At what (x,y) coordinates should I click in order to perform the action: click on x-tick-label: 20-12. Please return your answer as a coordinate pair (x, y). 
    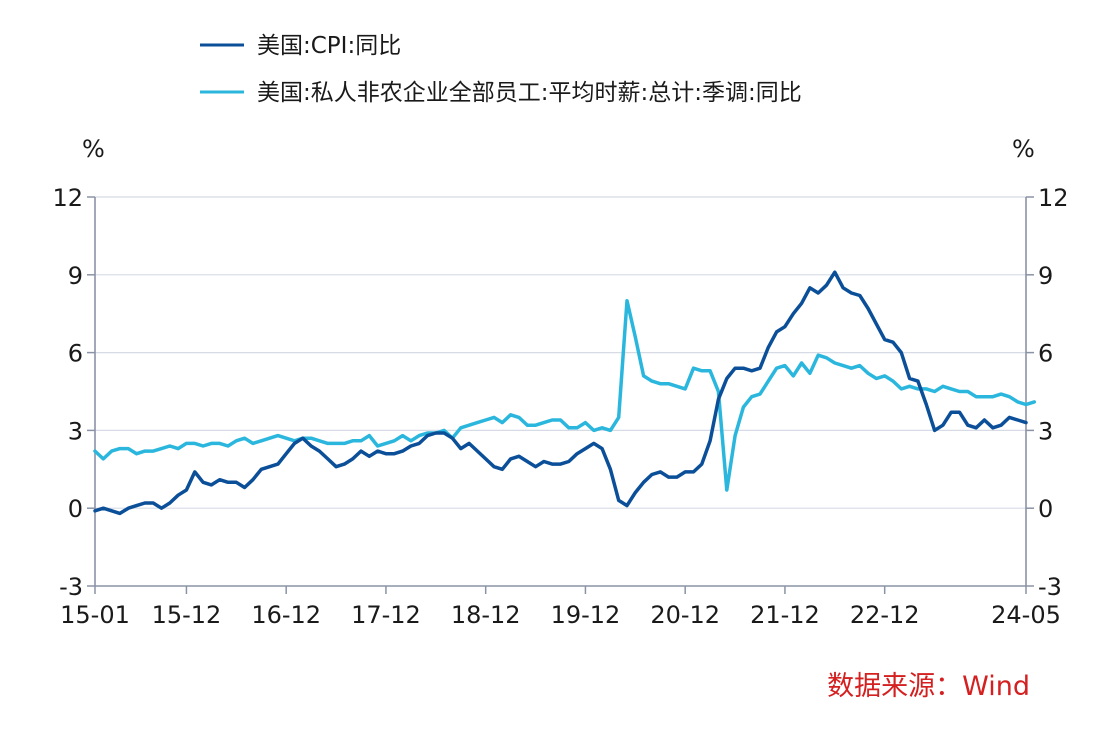
    Looking at the image, I should click on (685, 615).